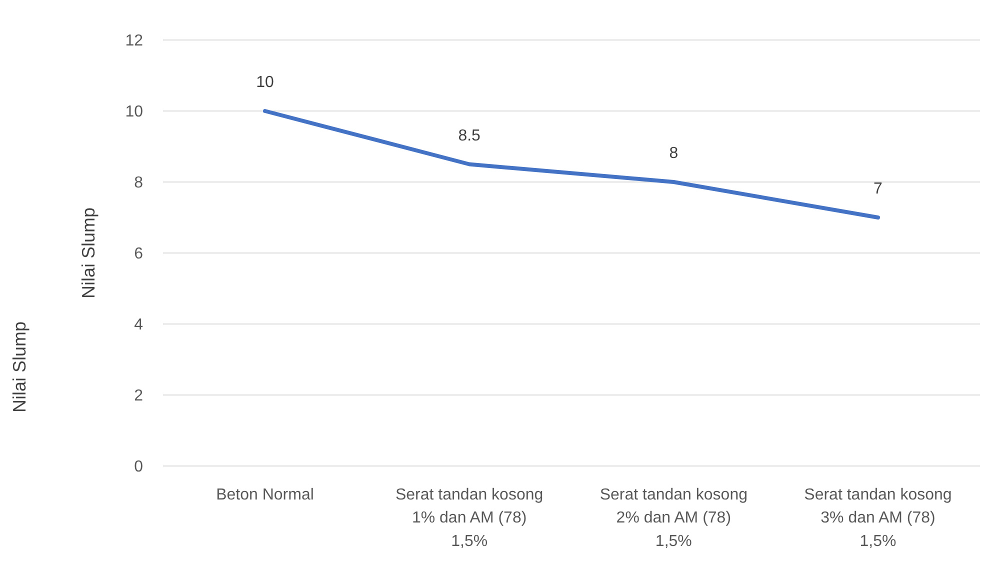 The height and width of the screenshot is (580, 999). I want to click on text: Nilai Slump, so click(20, 367).